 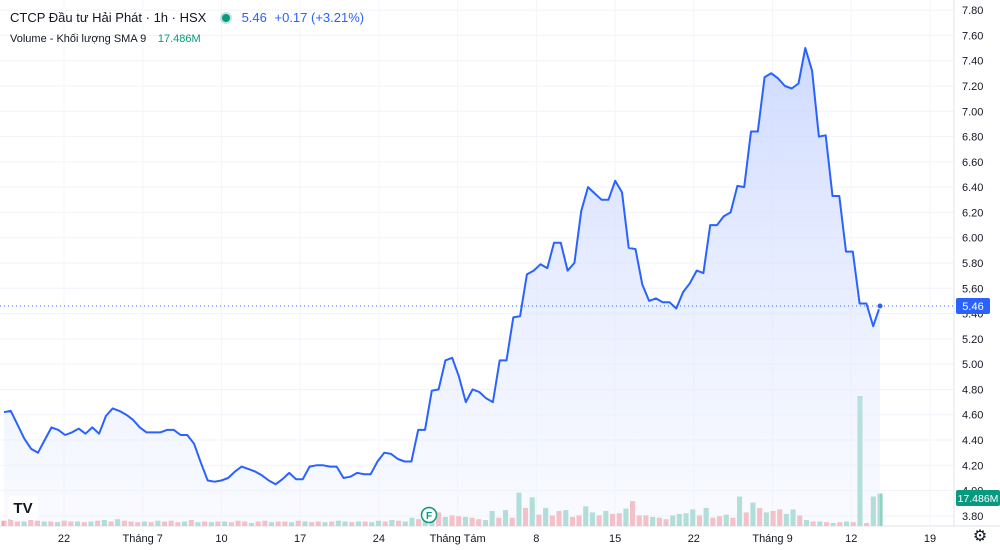 What do you see at coordinates (972, 289) in the screenshot?
I see `price-tick-label: 5.60` at bounding box center [972, 289].